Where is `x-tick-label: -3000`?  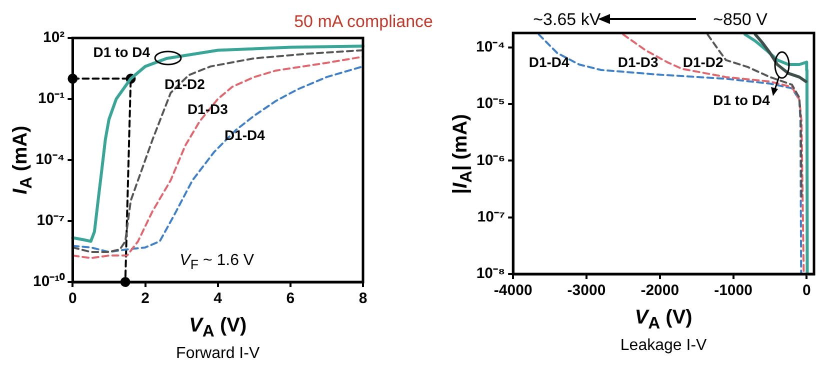 x-tick-label: -3000 is located at coordinates (586, 291).